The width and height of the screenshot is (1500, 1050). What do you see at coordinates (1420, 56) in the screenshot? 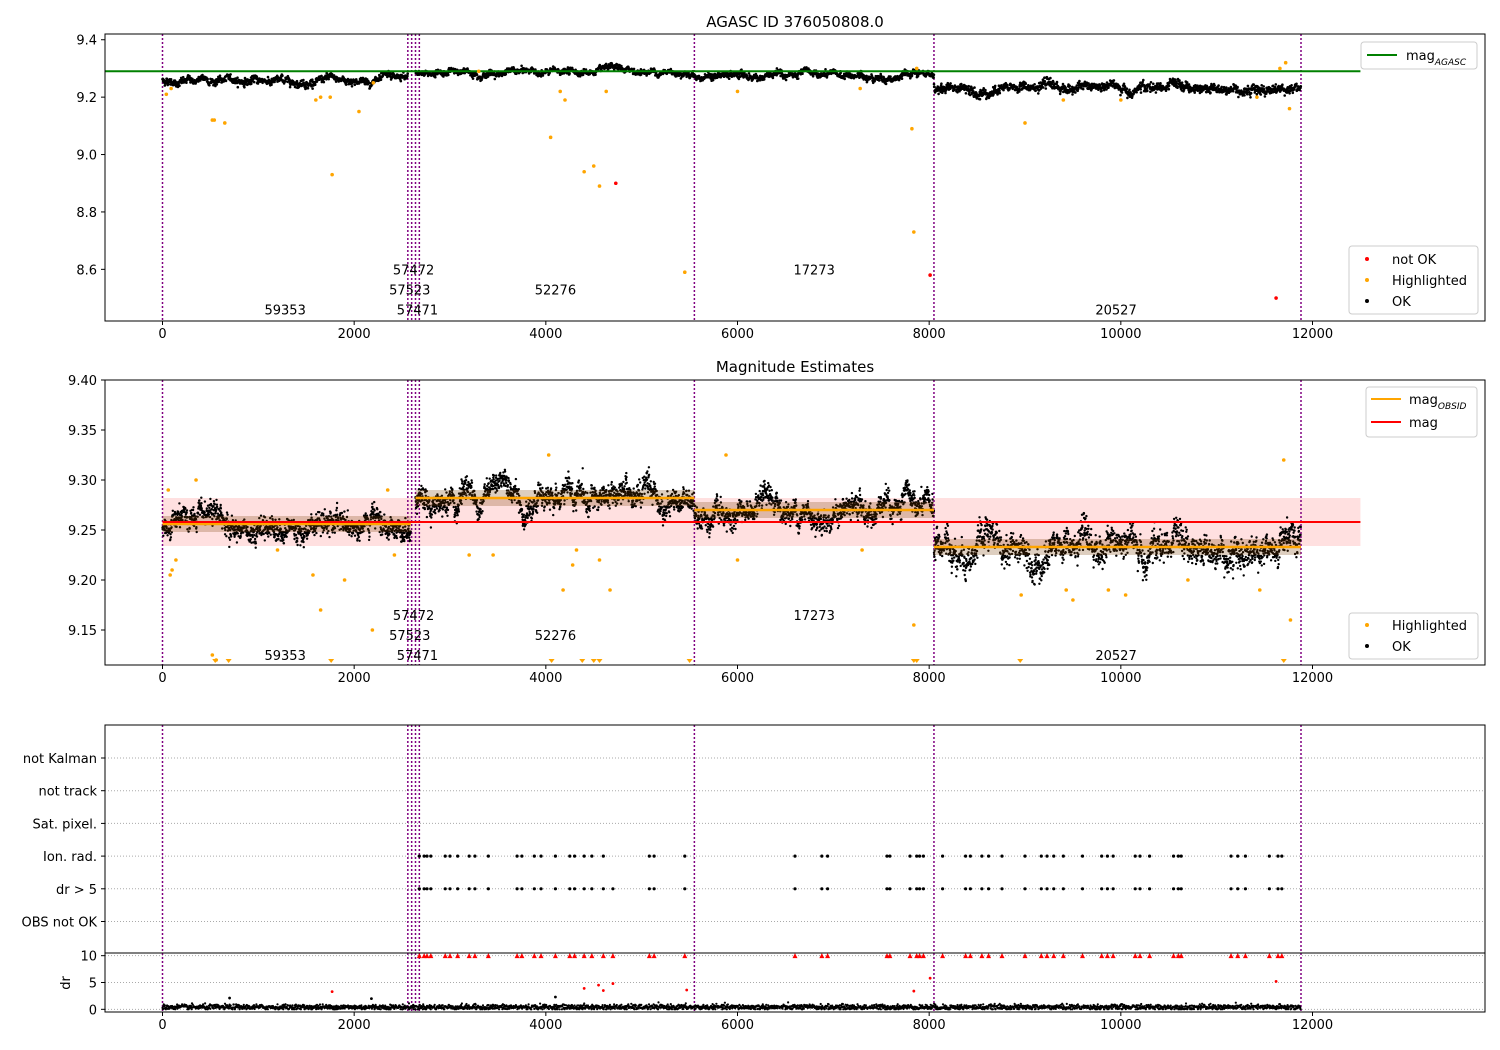
I see `p1-legend-label: mag` at bounding box center [1420, 56].